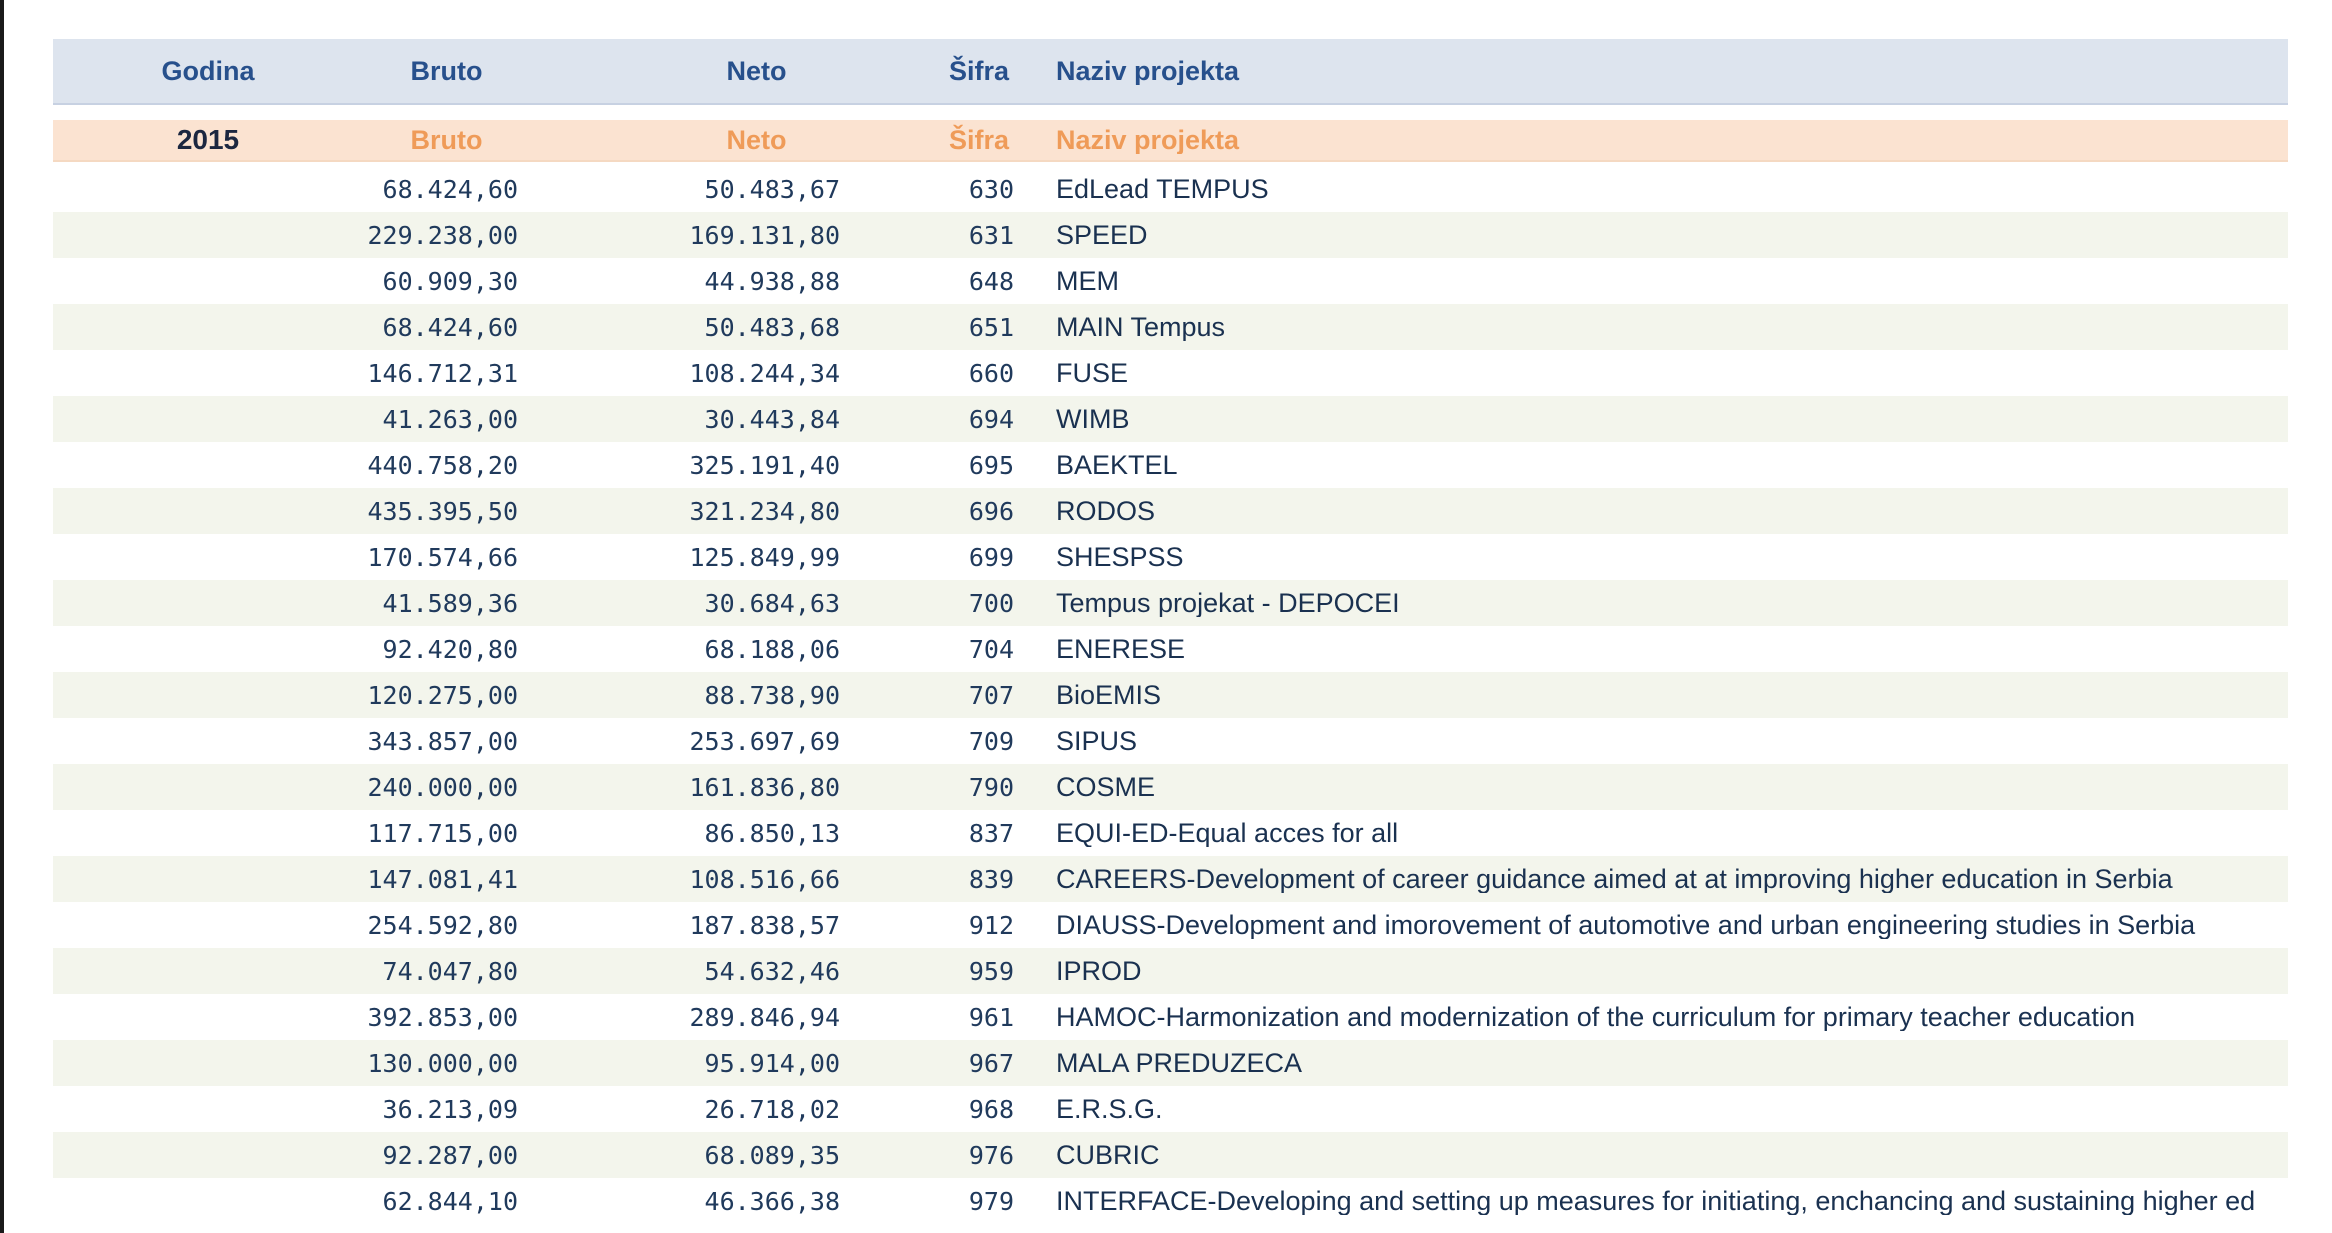 The width and height of the screenshot is (2332, 1233). Describe the element at coordinates (450, 1155) in the screenshot. I see `cell-bruto: 92.287,00` at that location.